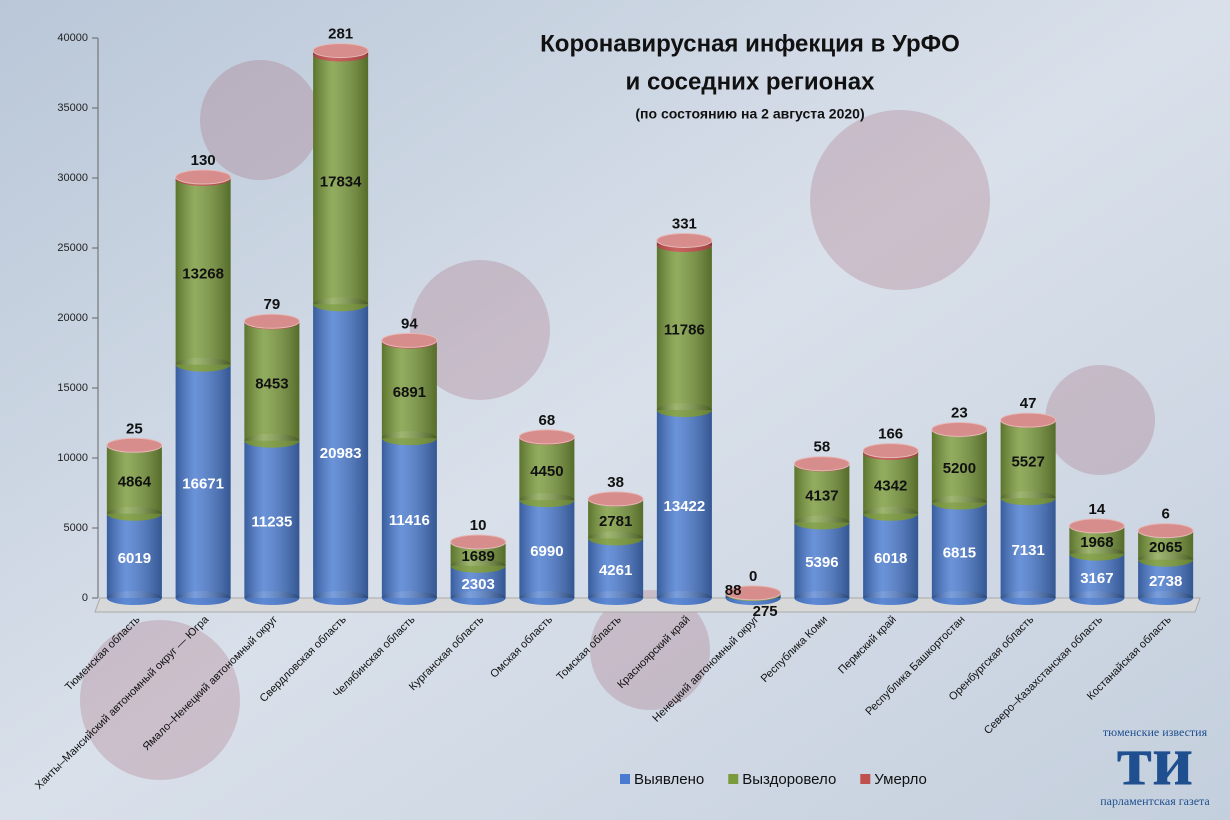  I want to click on data-label: 8453, so click(271, 384).